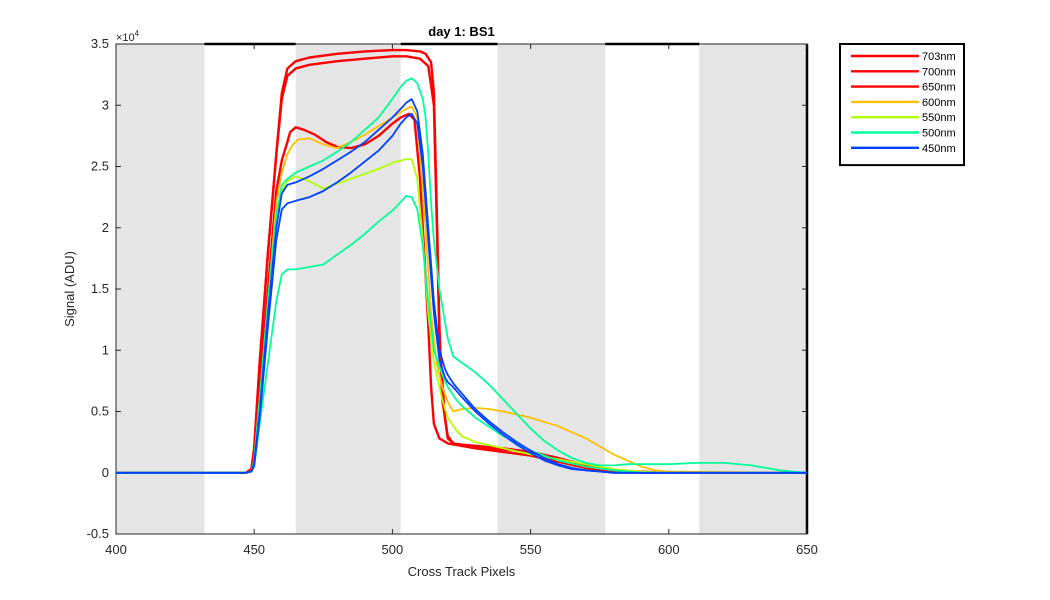 The image size is (1050, 600). Describe the element at coordinates (939, 149) in the screenshot. I see `legend-label: 450nm` at that location.